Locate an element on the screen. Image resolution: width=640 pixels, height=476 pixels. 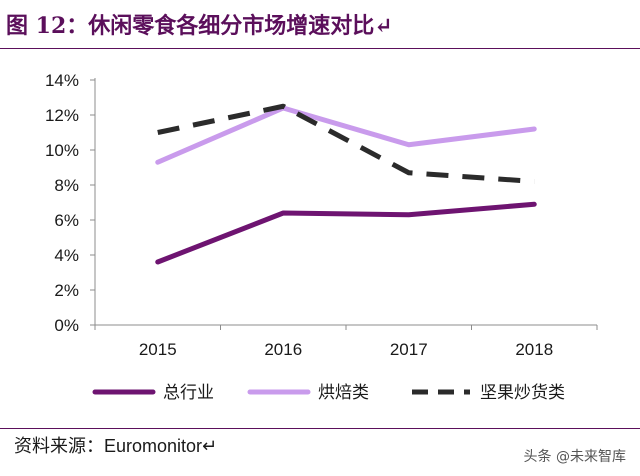
watermark: 头条 @未来智库 is located at coordinates (574, 457).